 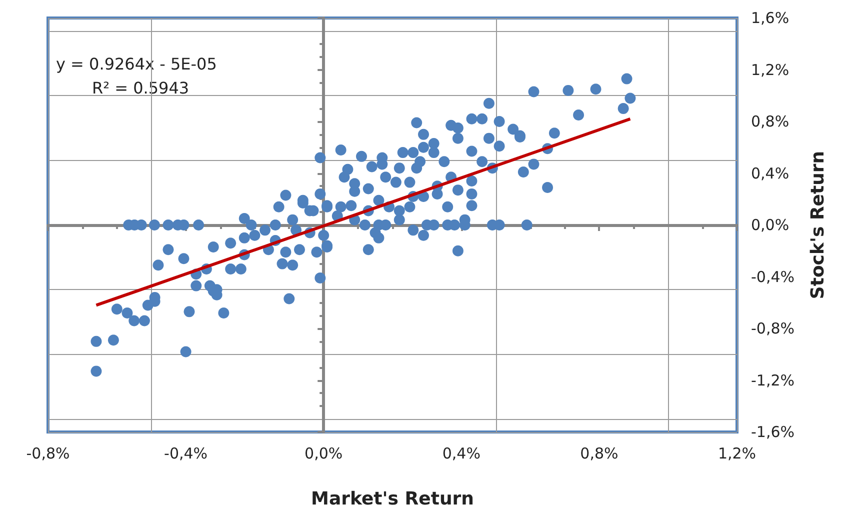 I want to click on x-tick-label: 0,0%, so click(x=323, y=453).